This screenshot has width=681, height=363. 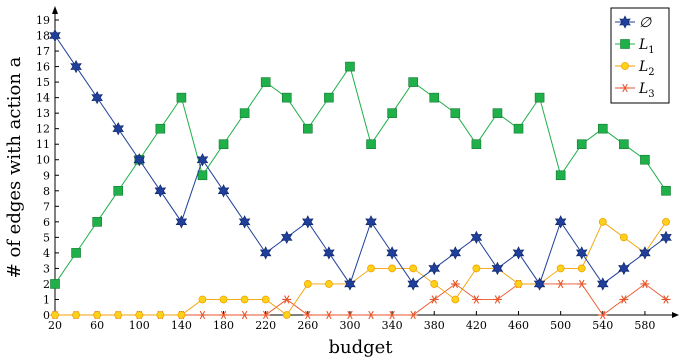 What do you see at coordinates (645, 23) in the screenshot?
I see `legend-label: ∅` at bounding box center [645, 23].